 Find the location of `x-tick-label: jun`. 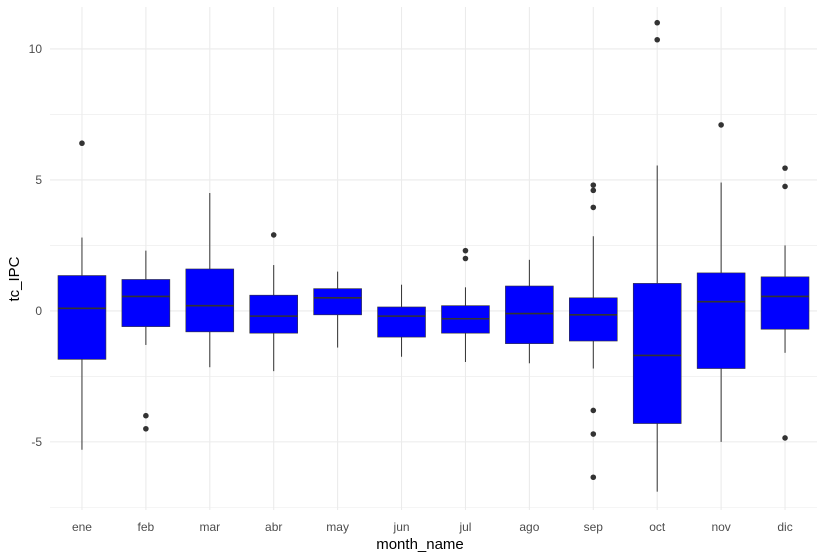

x-tick-label: jun is located at coordinates (401, 527).